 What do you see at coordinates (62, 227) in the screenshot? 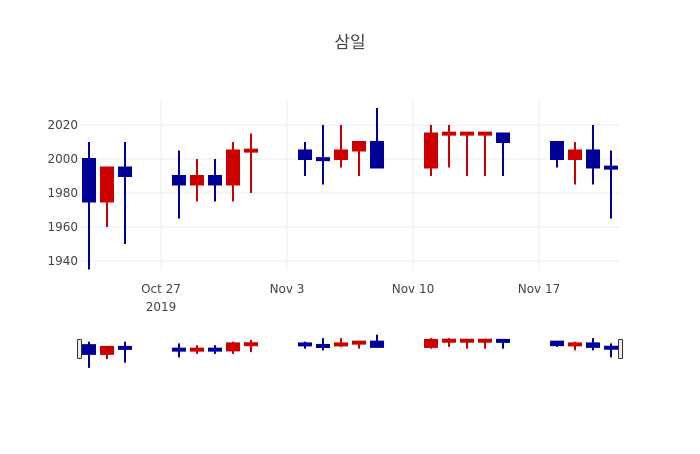
I see `y-tick-label: 1960` at bounding box center [62, 227].